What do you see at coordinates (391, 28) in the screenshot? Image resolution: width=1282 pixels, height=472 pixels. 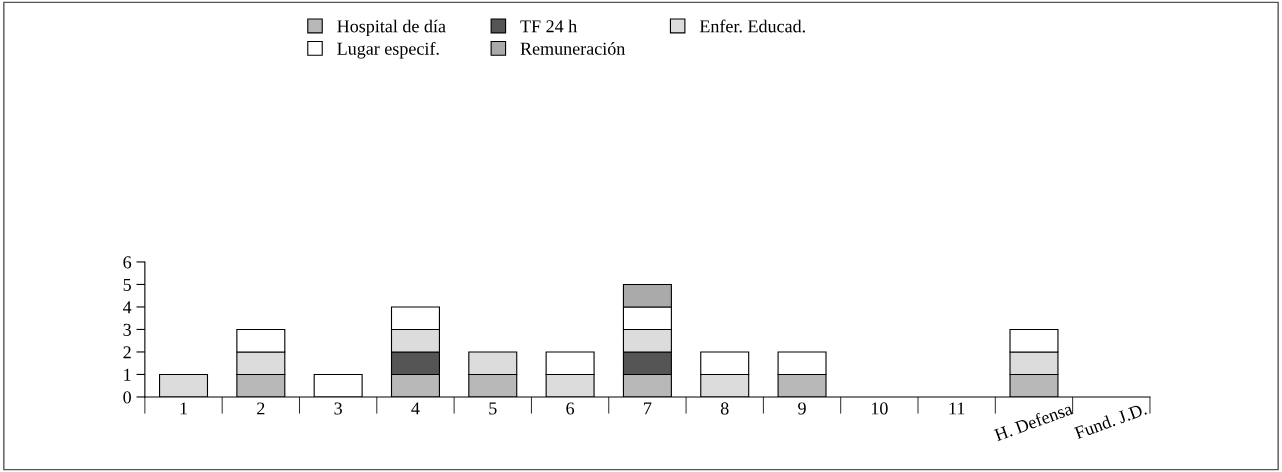 I see `legend-label: Hospital de día` at bounding box center [391, 28].